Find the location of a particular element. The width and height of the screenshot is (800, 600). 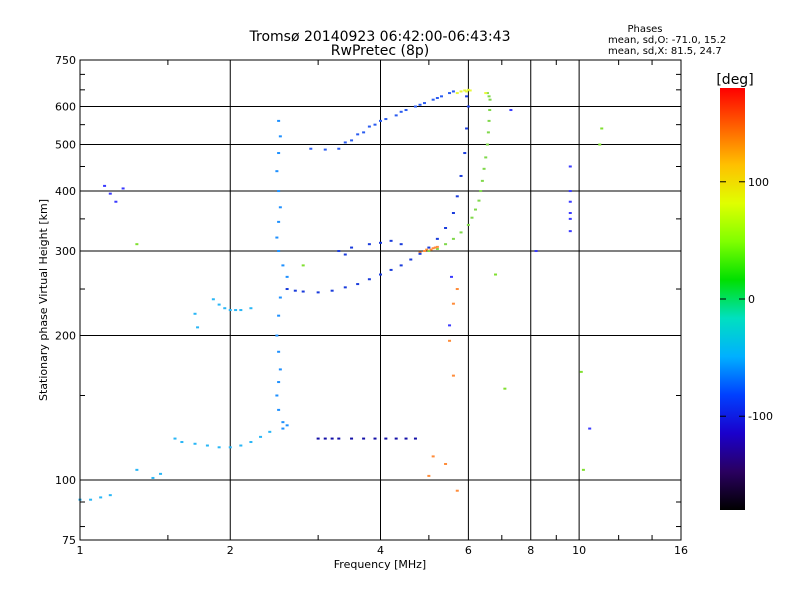

colorbar-ticks: 100 0 -100 is located at coordinates (746, 299).